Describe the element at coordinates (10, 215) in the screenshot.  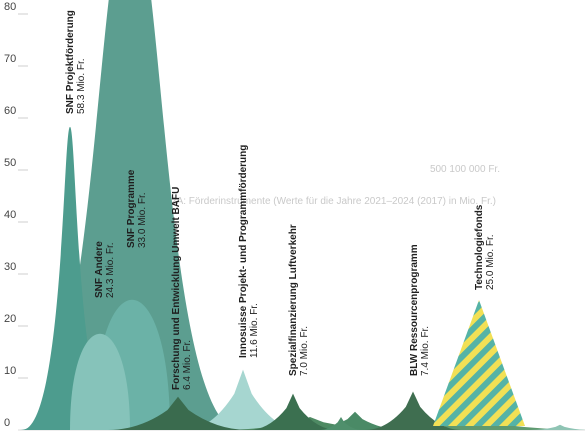
I see `y-tick-label: 40` at that location.